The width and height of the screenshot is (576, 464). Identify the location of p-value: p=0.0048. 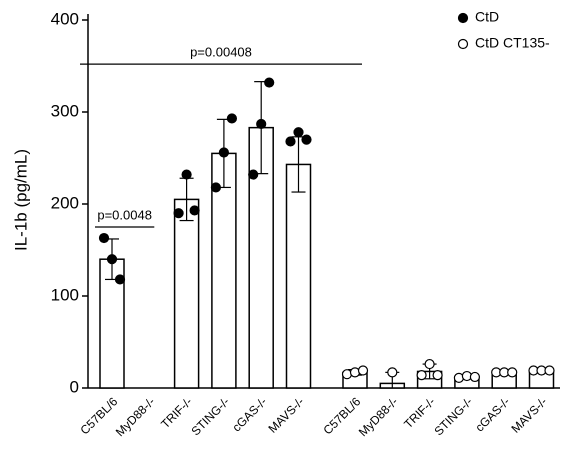
(124, 214).